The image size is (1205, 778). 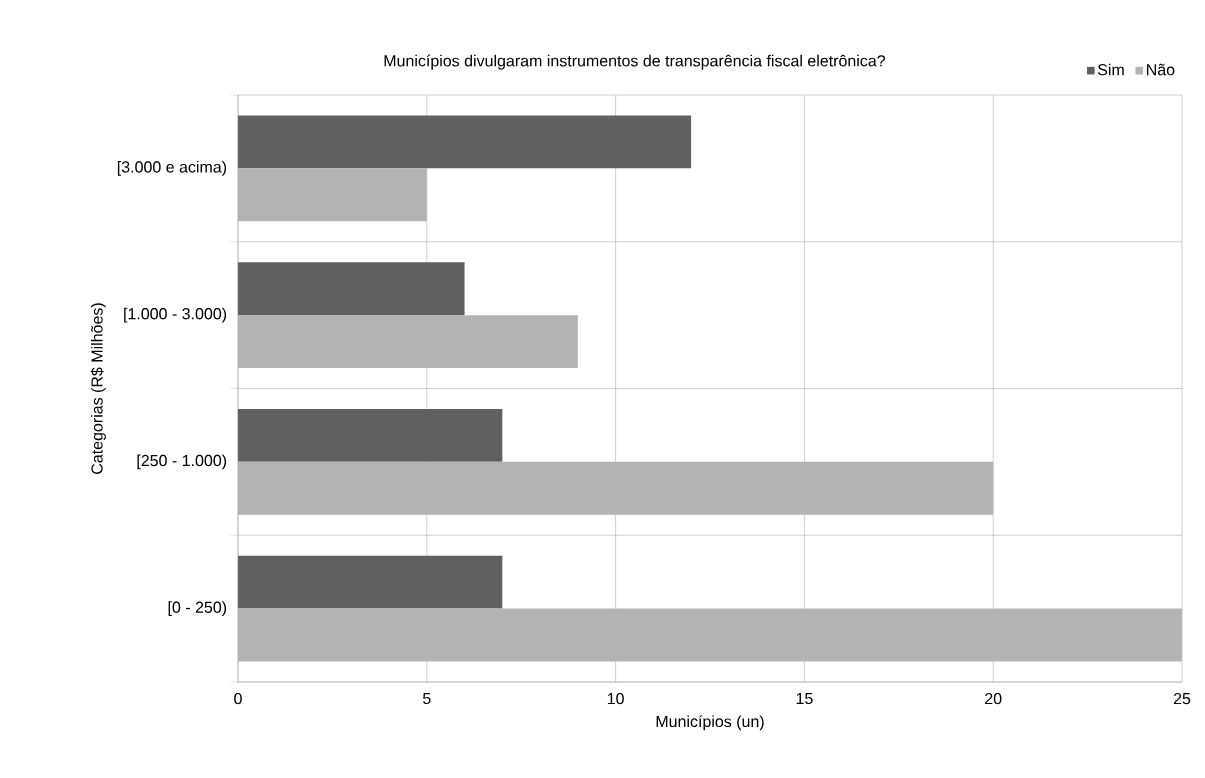 I want to click on y-axis-title: Categorias (R$ Milhões), so click(x=98, y=388).